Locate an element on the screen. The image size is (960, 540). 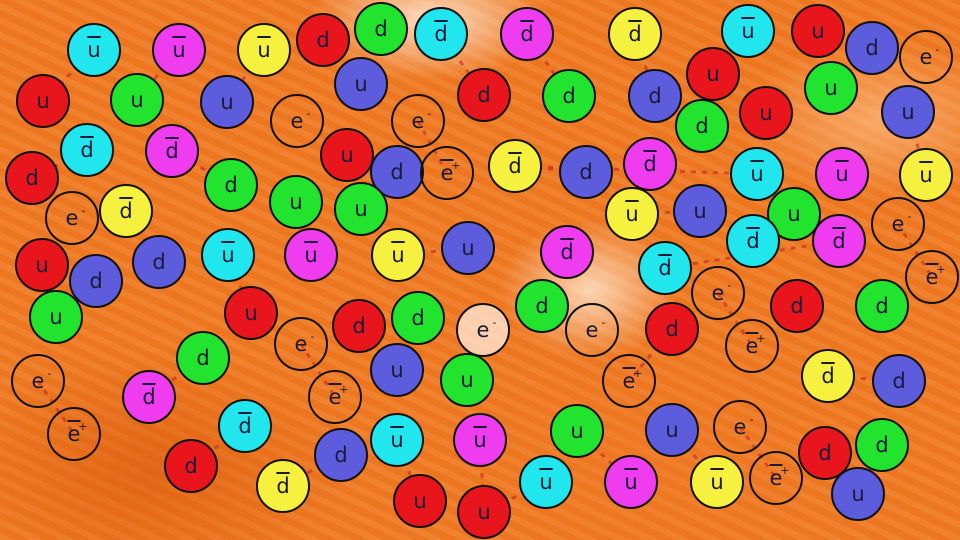
anti-u-quark-yellow: u is located at coordinates (398, 255).